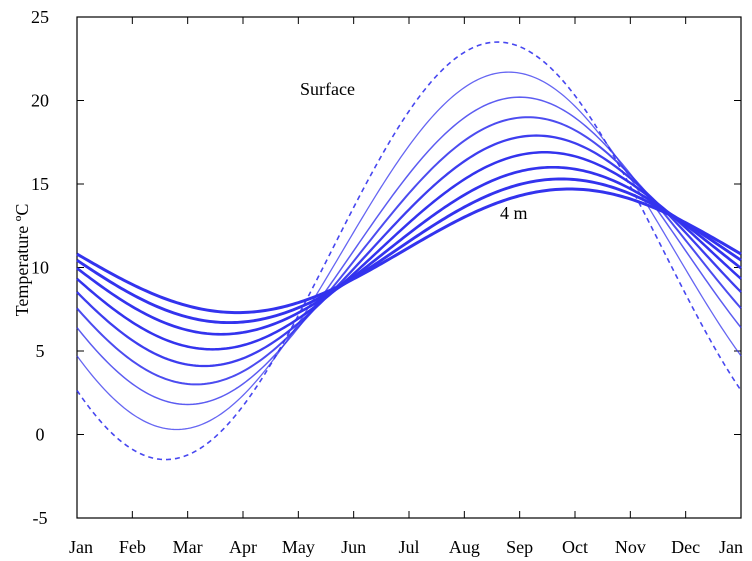 The width and height of the screenshot is (752, 561). What do you see at coordinates (40, 351) in the screenshot?
I see `y-tick-label: 5` at bounding box center [40, 351].